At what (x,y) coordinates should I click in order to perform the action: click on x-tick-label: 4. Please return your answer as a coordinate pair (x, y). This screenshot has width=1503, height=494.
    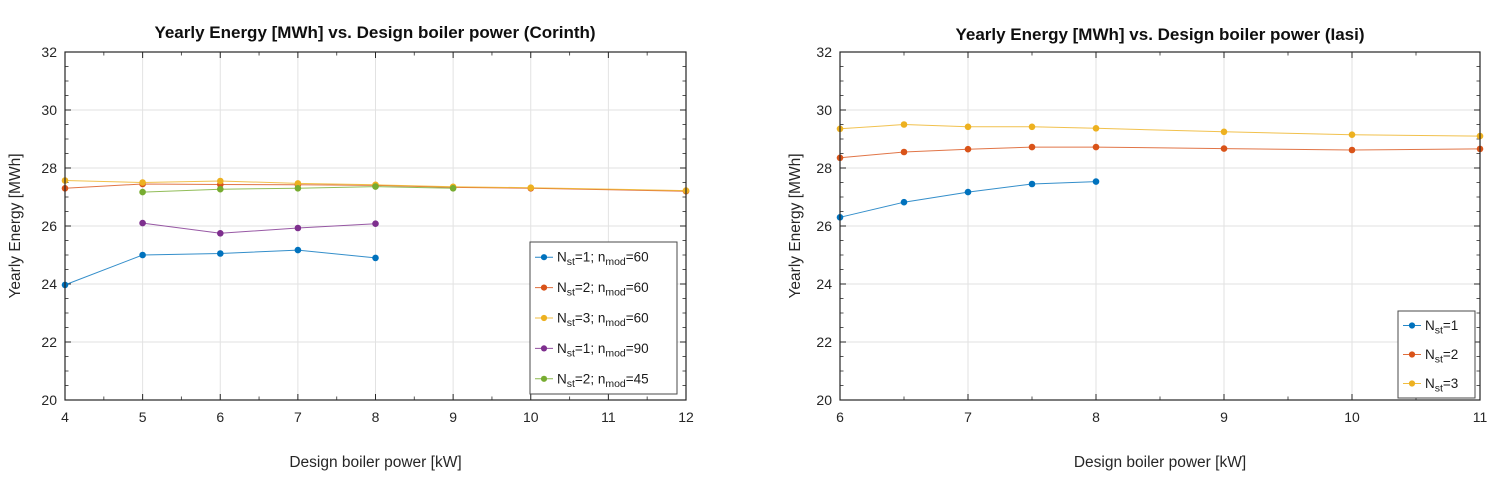
    Looking at the image, I should click on (65, 417).